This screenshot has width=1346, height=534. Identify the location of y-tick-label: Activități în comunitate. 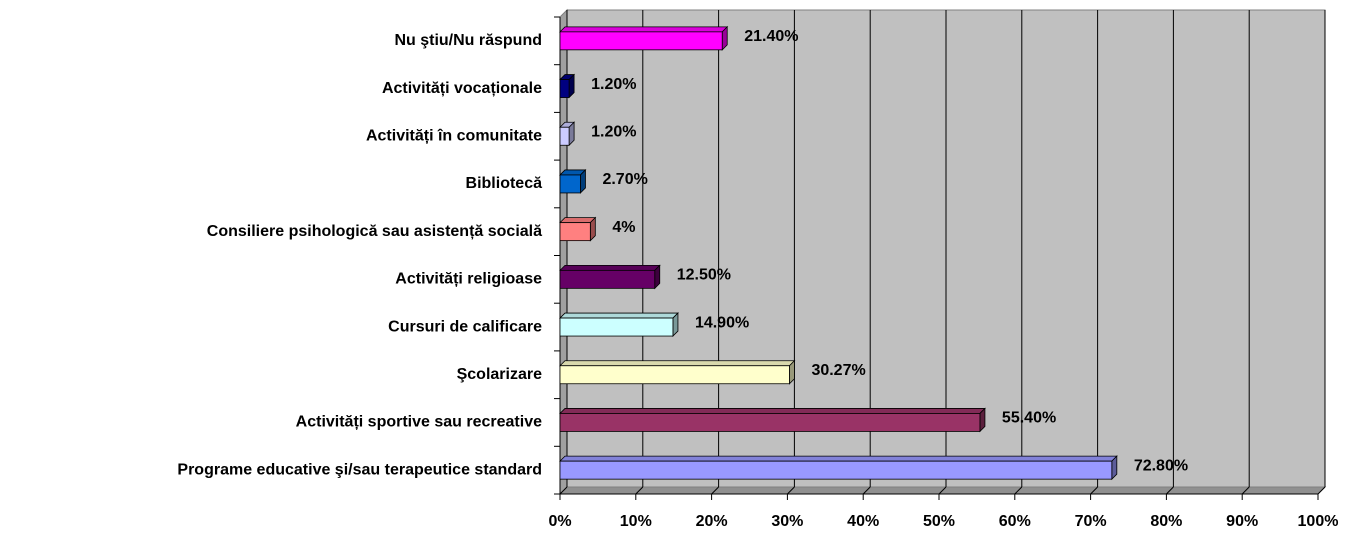
(454, 135).